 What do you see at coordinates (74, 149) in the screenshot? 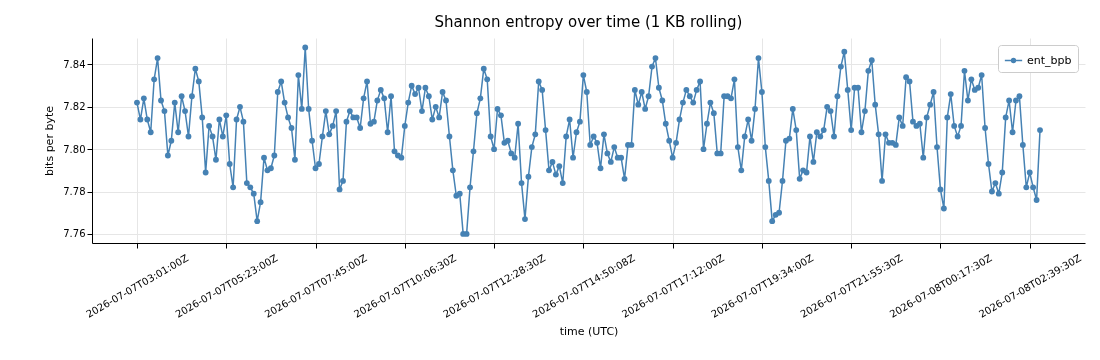
I see `y-tick-label: 7.80` at bounding box center [74, 149].